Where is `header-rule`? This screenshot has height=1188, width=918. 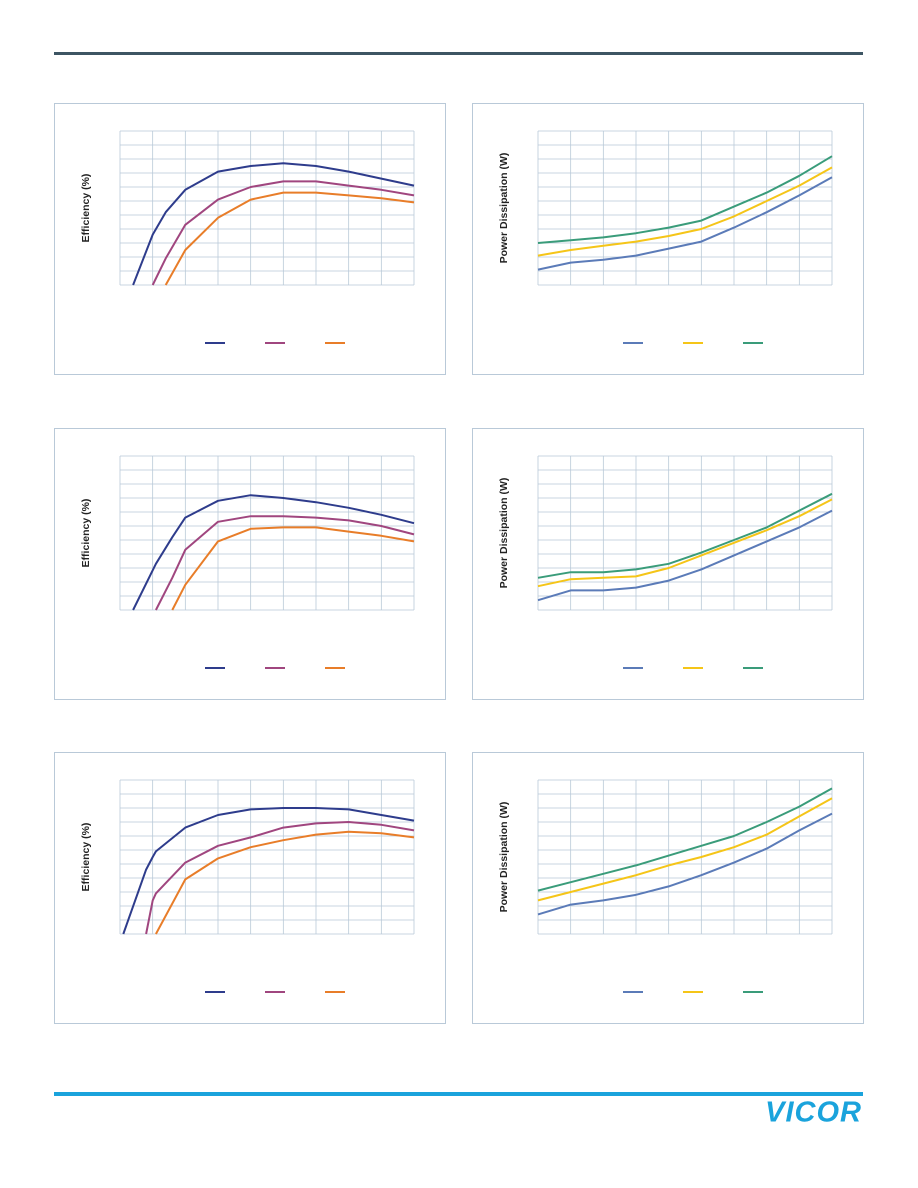
header-rule is located at coordinates (458, 53).